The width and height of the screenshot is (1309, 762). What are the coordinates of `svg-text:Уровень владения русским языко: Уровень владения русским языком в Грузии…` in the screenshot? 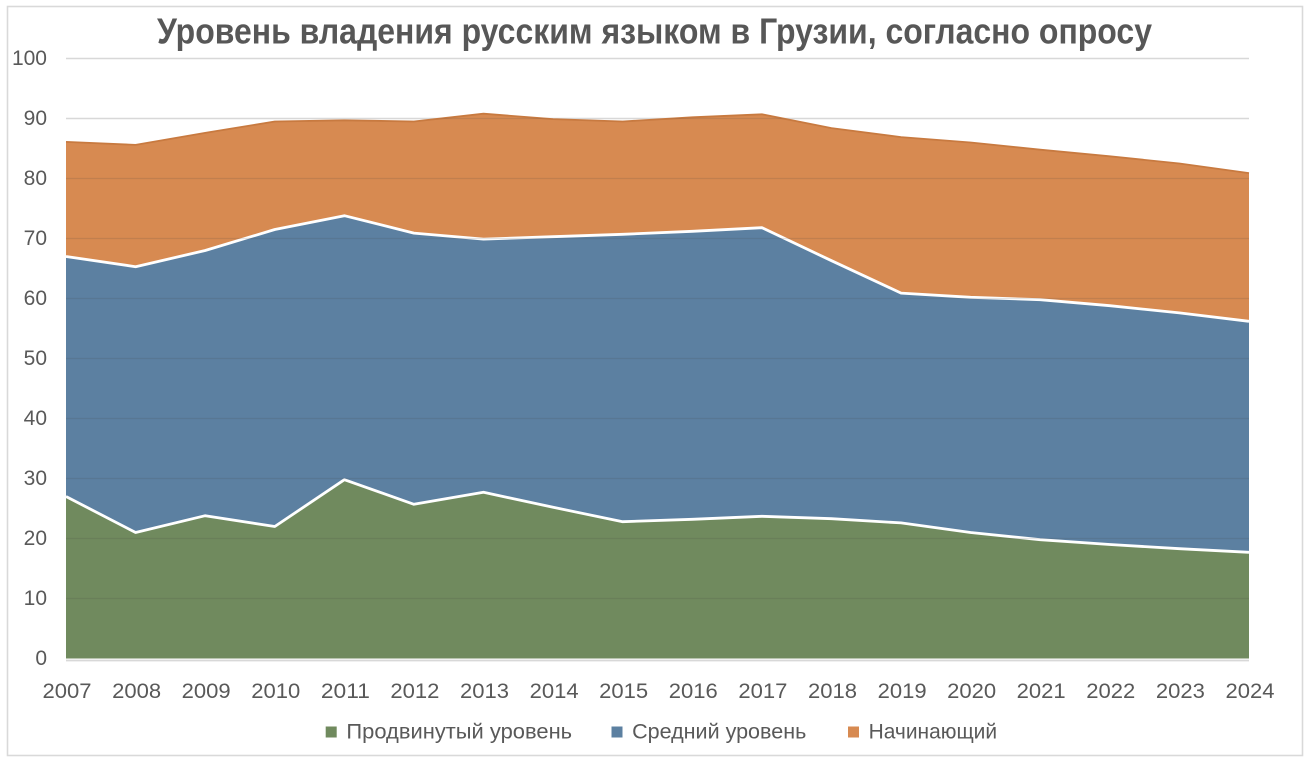 It's located at (654, 31).